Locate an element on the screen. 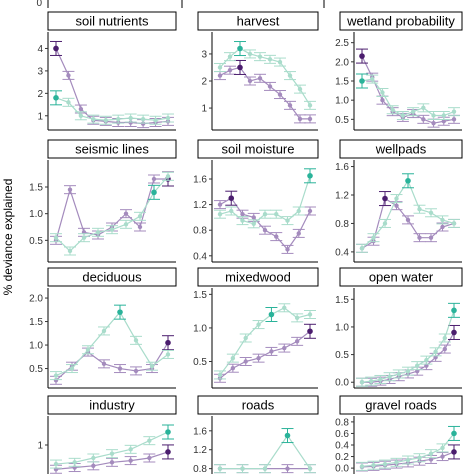  facet-title: industry is located at coordinates (112, 405).